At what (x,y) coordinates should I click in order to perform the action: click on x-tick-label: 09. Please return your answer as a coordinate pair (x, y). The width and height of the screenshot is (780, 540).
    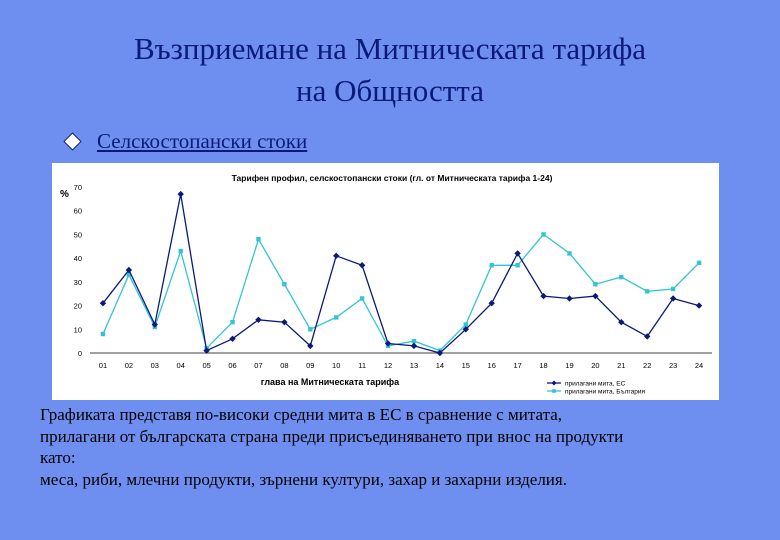
    Looking at the image, I should click on (310, 365).